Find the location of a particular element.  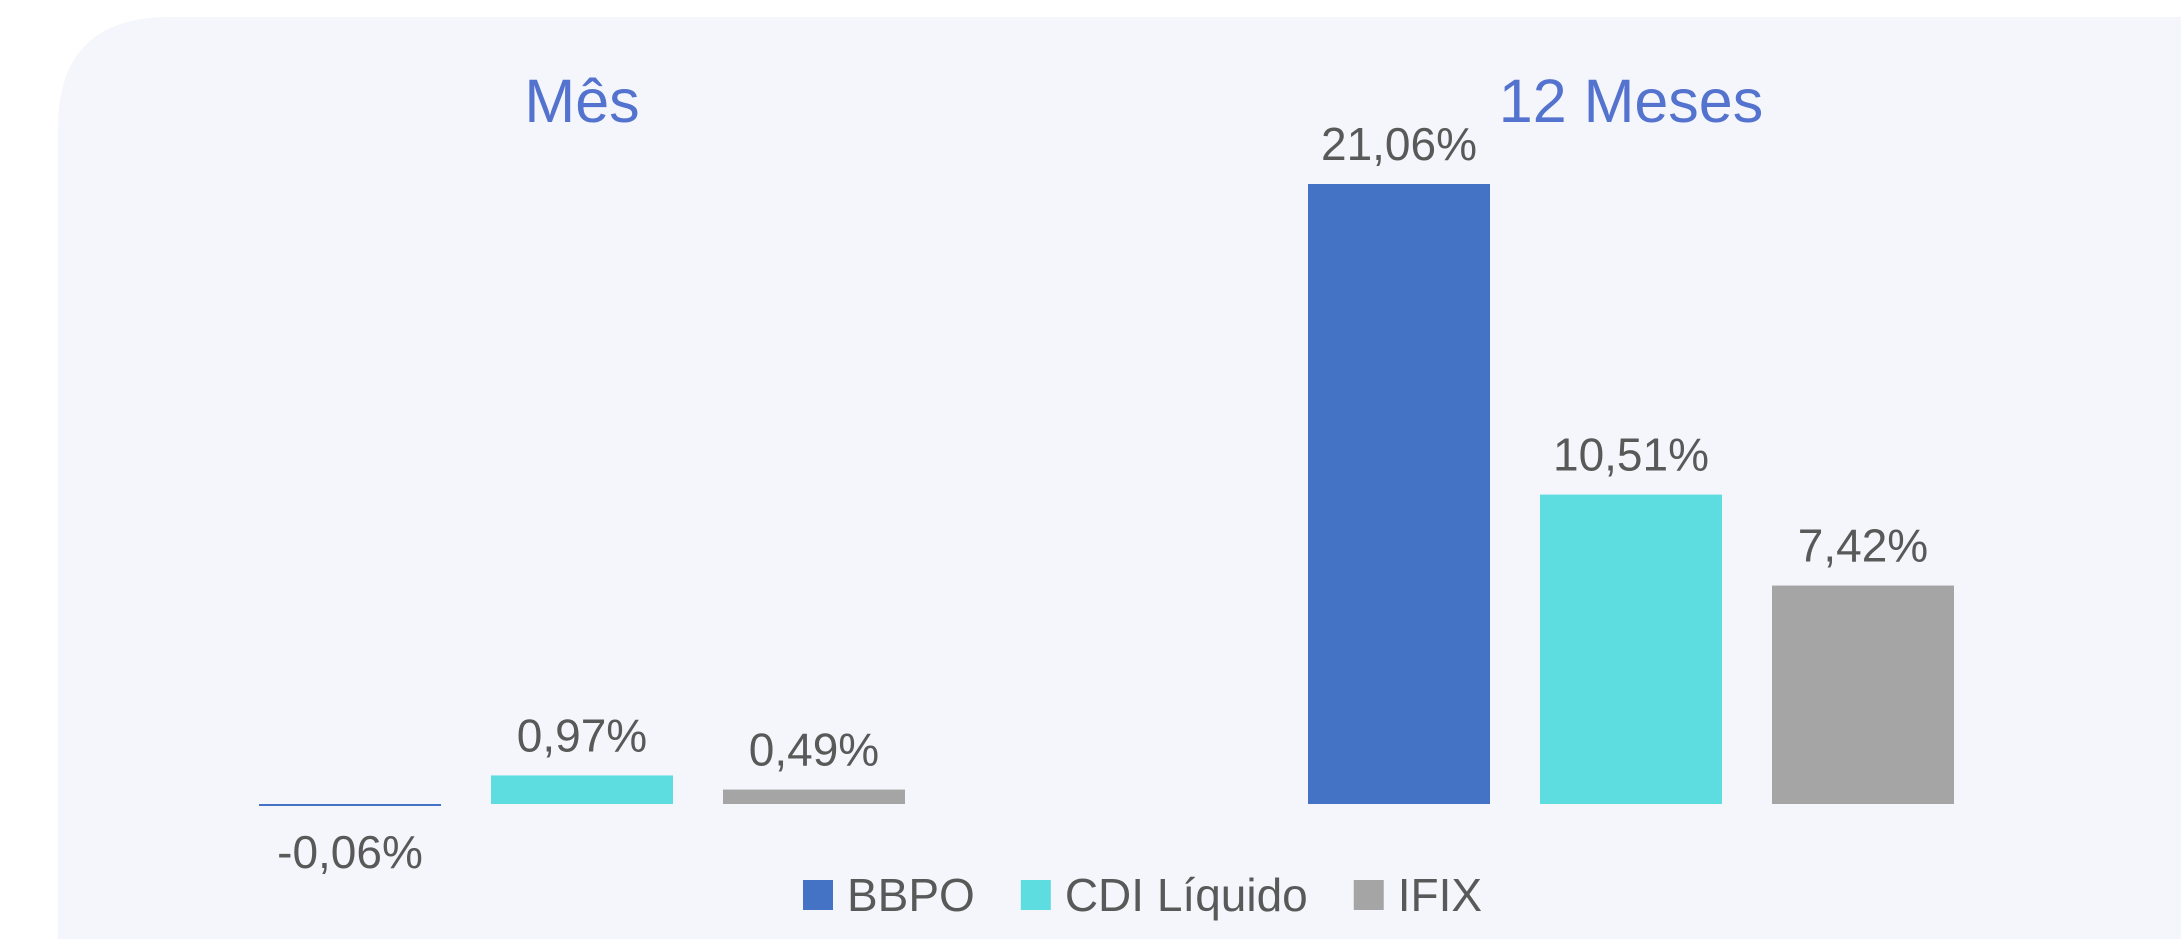

data-label: 0,49% is located at coordinates (814, 750).